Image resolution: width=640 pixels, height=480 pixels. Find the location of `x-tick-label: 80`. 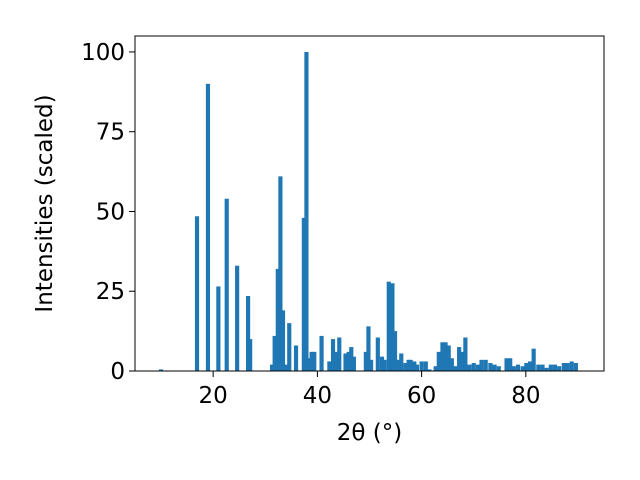

x-tick-label: 80 is located at coordinates (525, 396).